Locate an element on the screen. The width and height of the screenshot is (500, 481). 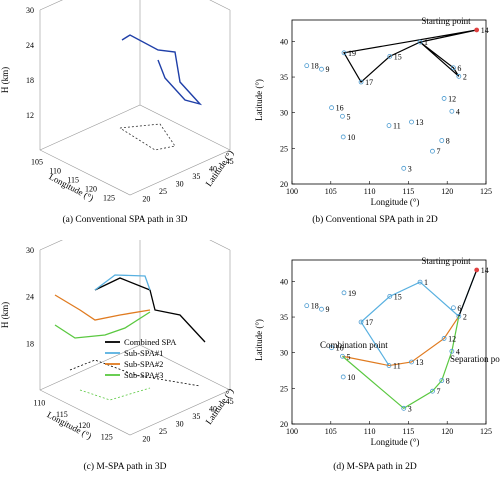
x-tick-label: 100 is located at coordinates (292, 431).